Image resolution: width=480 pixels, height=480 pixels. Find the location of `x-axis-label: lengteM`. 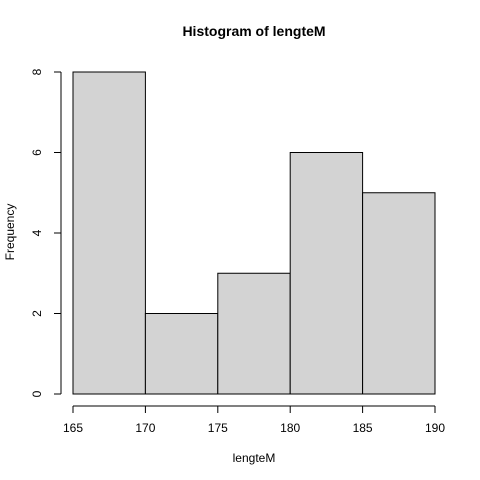

x-axis-label: lengteM is located at coordinates (254, 458).